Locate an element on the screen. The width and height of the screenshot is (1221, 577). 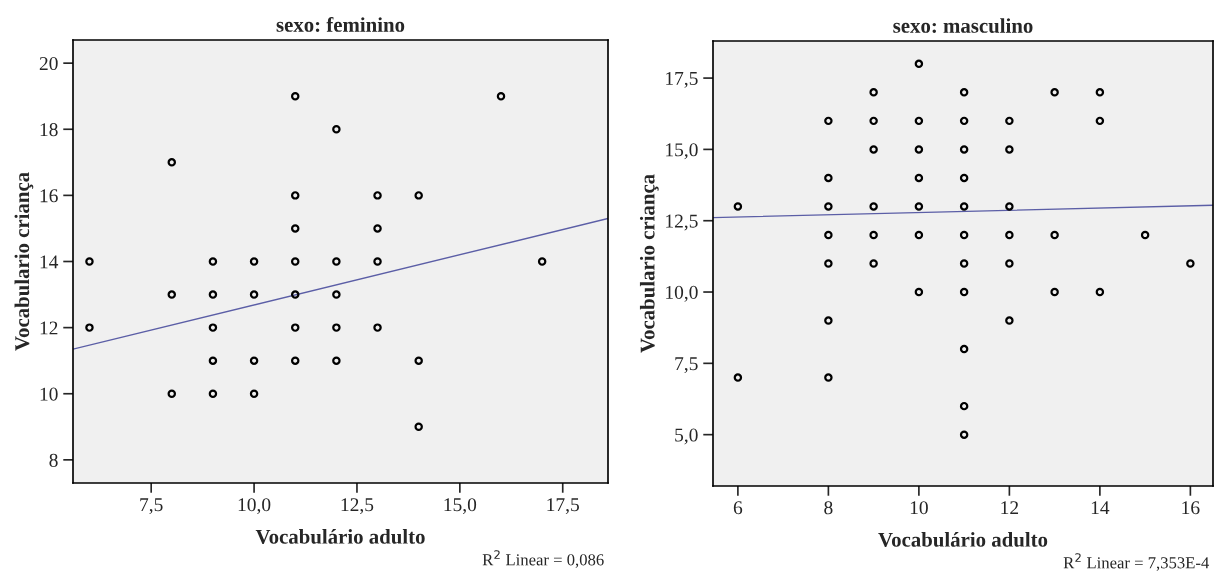
y-tick-label: 10,0 is located at coordinates (682, 293).